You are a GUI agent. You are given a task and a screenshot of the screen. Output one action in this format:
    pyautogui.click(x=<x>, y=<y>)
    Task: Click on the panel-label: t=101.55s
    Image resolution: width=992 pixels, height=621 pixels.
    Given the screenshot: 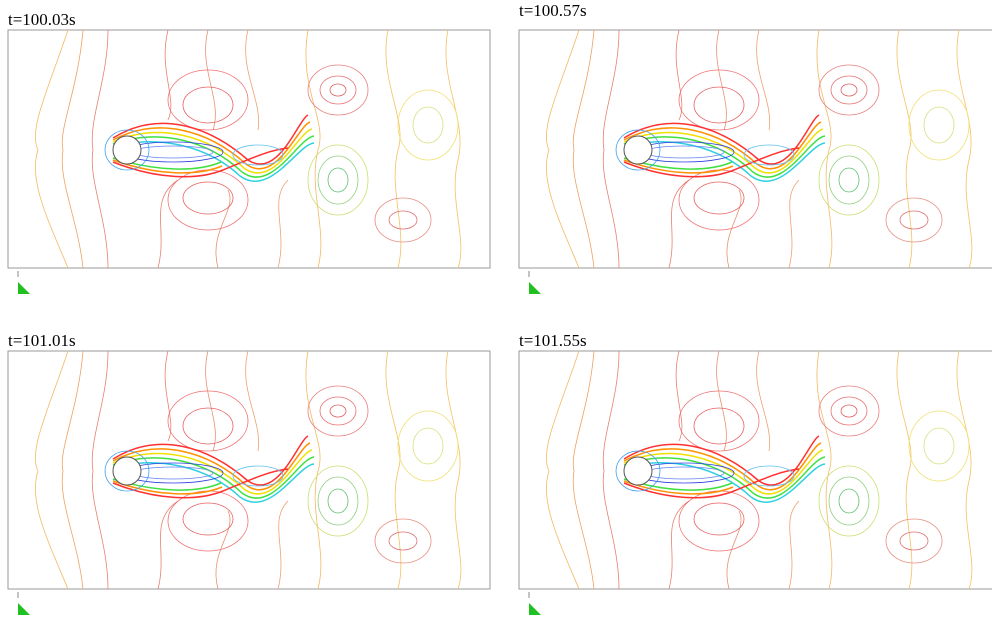 What is the action you would take?
    pyautogui.click(x=553, y=340)
    